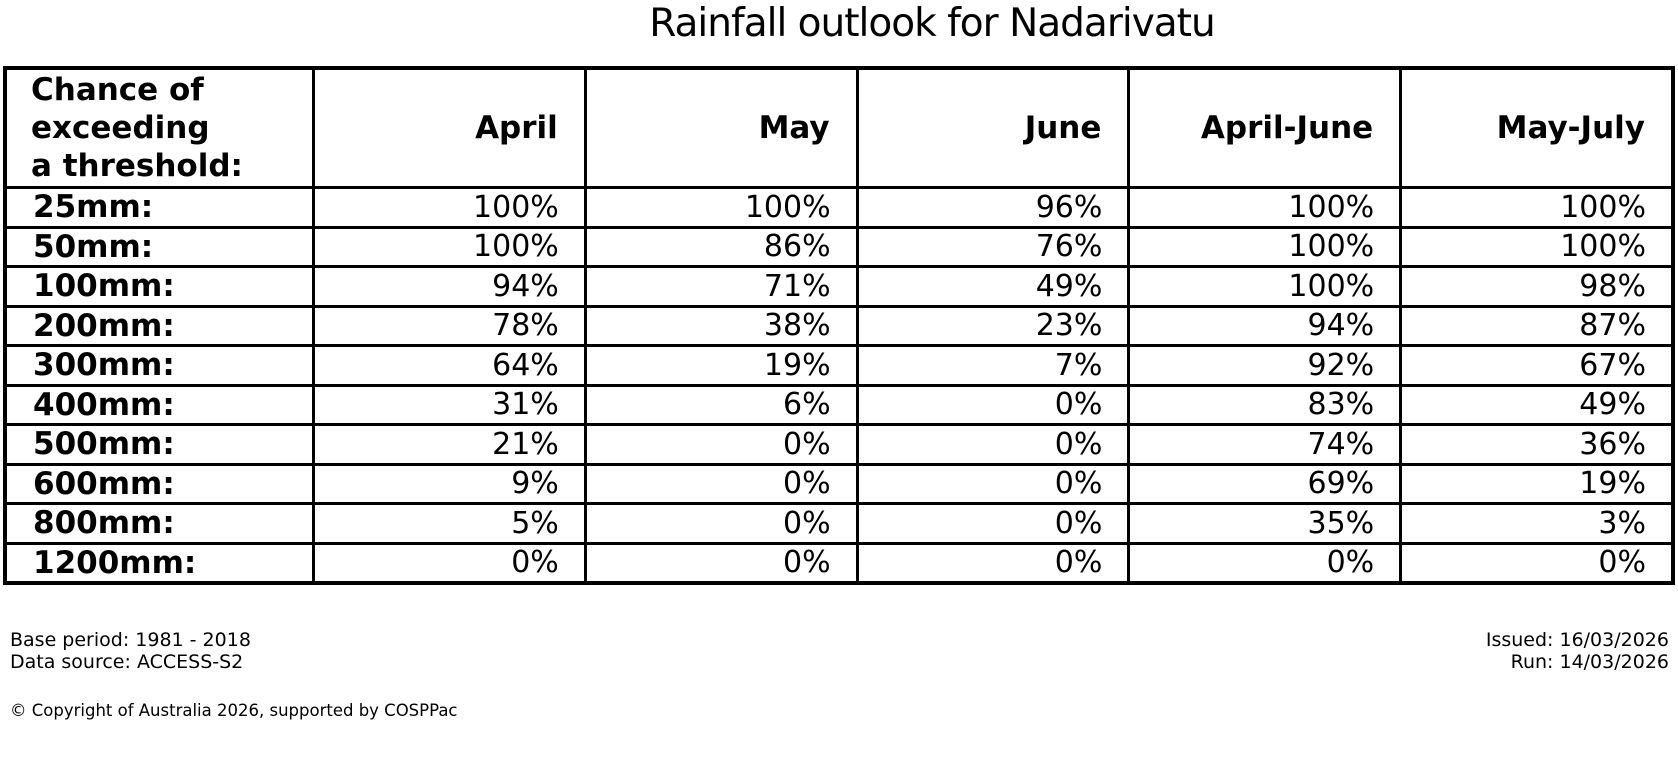 This screenshot has width=1678, height=769. What do you see at coordinates (1265, 128) in the screenshot?
I see `column-header-cell: April-June` at bounding box center [1265, 128].